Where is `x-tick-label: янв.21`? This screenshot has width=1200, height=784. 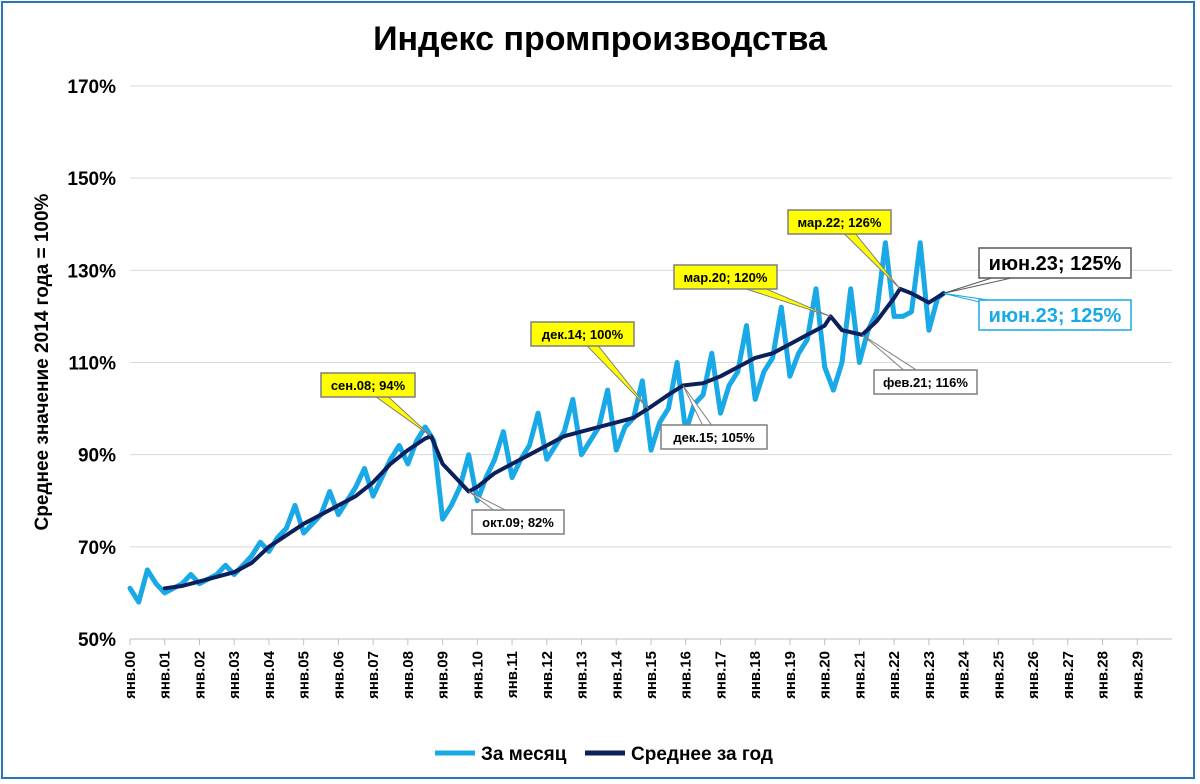
x-tick-label: янв.21 is located at coordinates (859, 675).